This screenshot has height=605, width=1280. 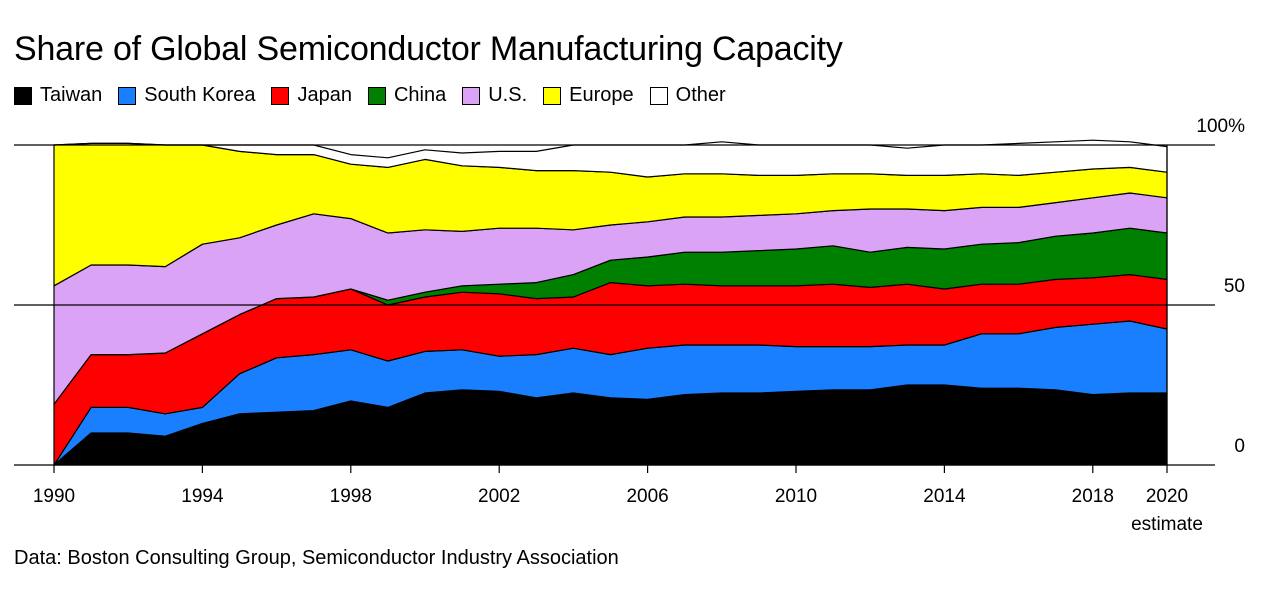 What do you see at coordinates (1220, 126) in the screenshot?
I see `y-tick-label-100: 100%` at bounding box center [1220, 126].